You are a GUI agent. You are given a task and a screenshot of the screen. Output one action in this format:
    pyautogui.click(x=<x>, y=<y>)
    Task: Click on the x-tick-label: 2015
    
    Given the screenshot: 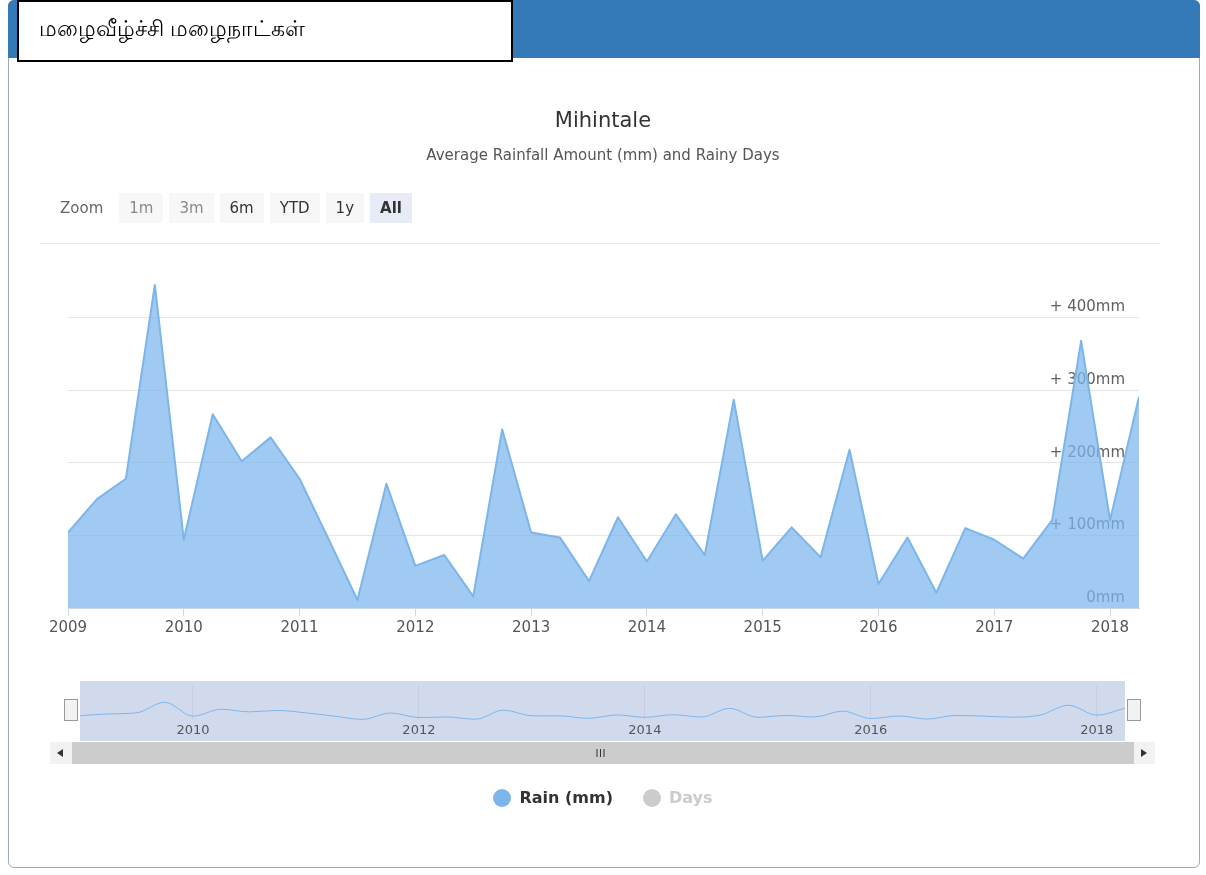 What is the action you would take?
    pyautogui.click(x=762, y=626)
    